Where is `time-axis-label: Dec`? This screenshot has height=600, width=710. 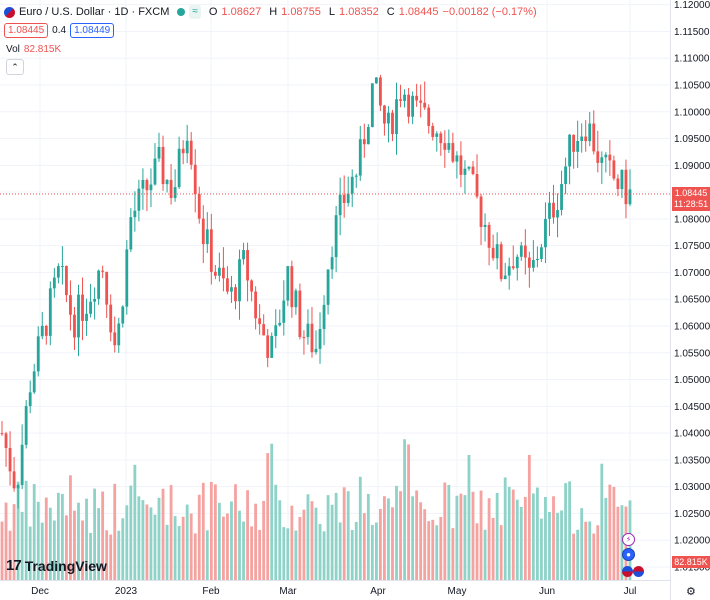 time-axis-label: Dec is located at coordinates (40, 591).